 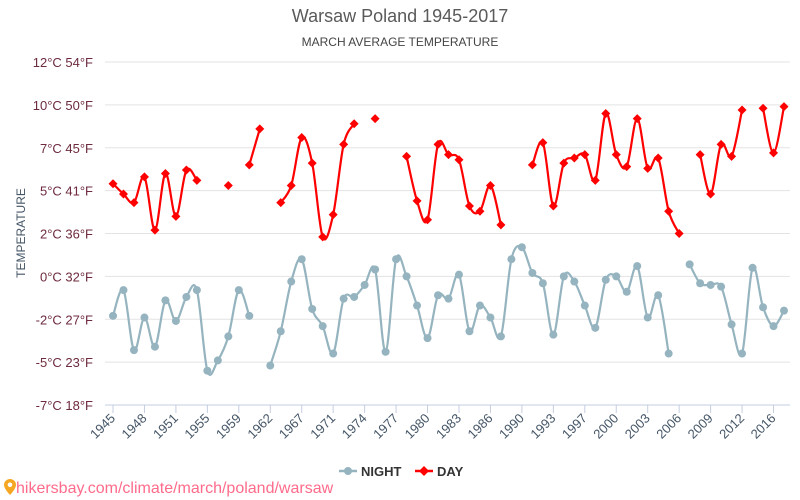 I want to click on x-tick-label: 1983, so click(x=448, y=426).